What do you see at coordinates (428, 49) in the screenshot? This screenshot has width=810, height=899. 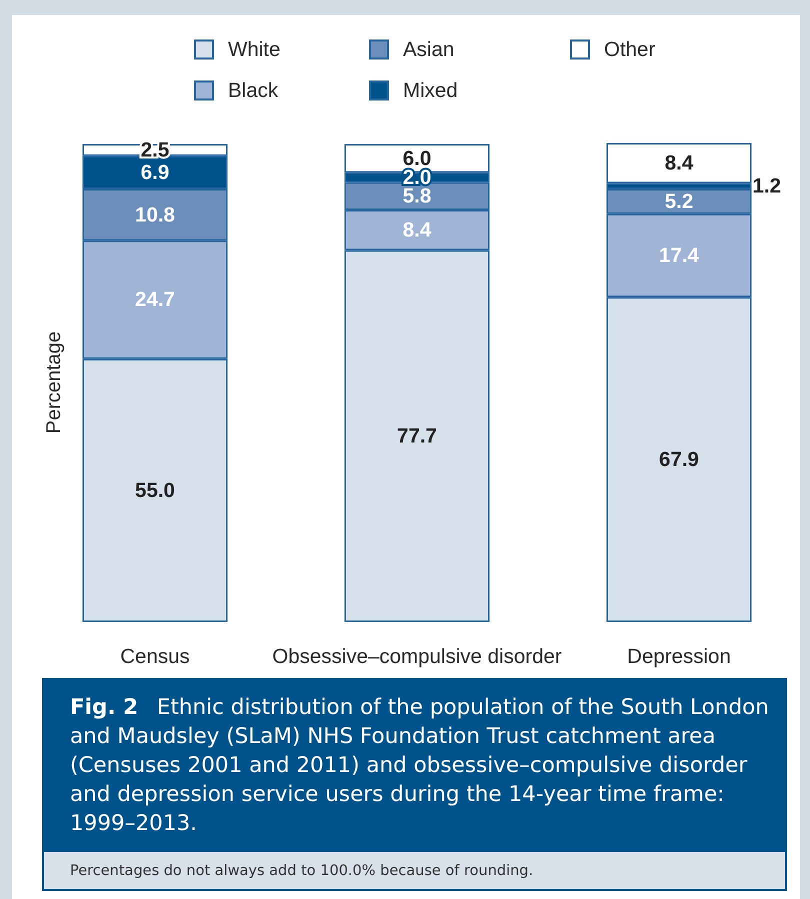 I see `legend-label: Asian` at bounding box center [428, 49].